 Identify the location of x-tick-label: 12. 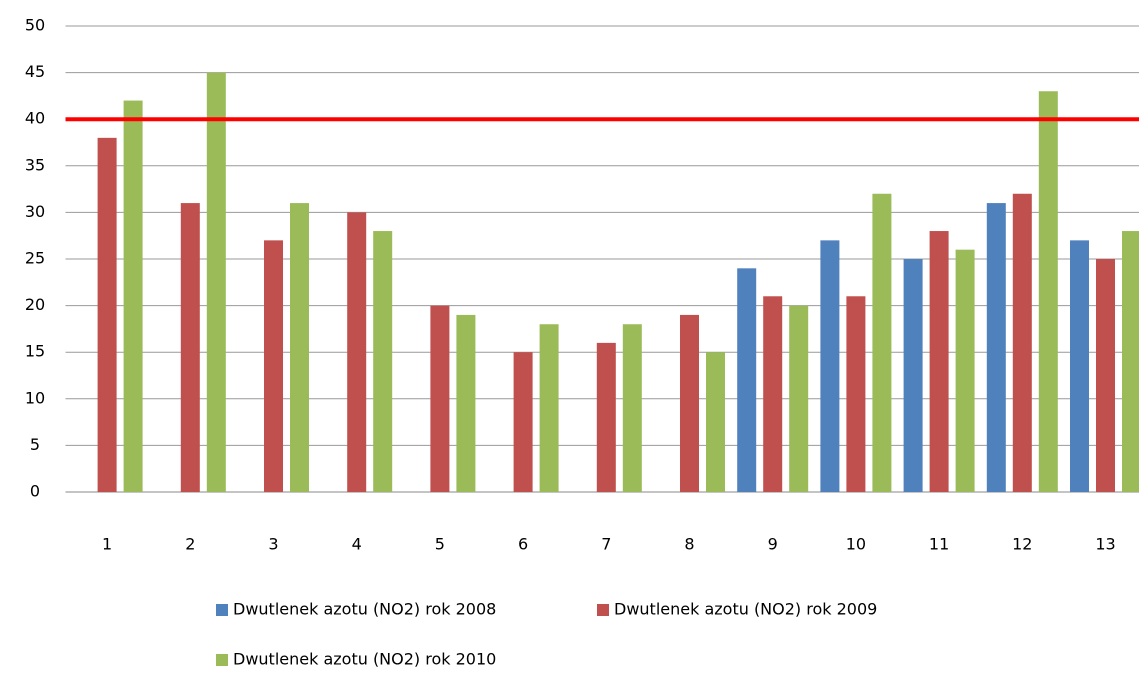
(1022, 544).